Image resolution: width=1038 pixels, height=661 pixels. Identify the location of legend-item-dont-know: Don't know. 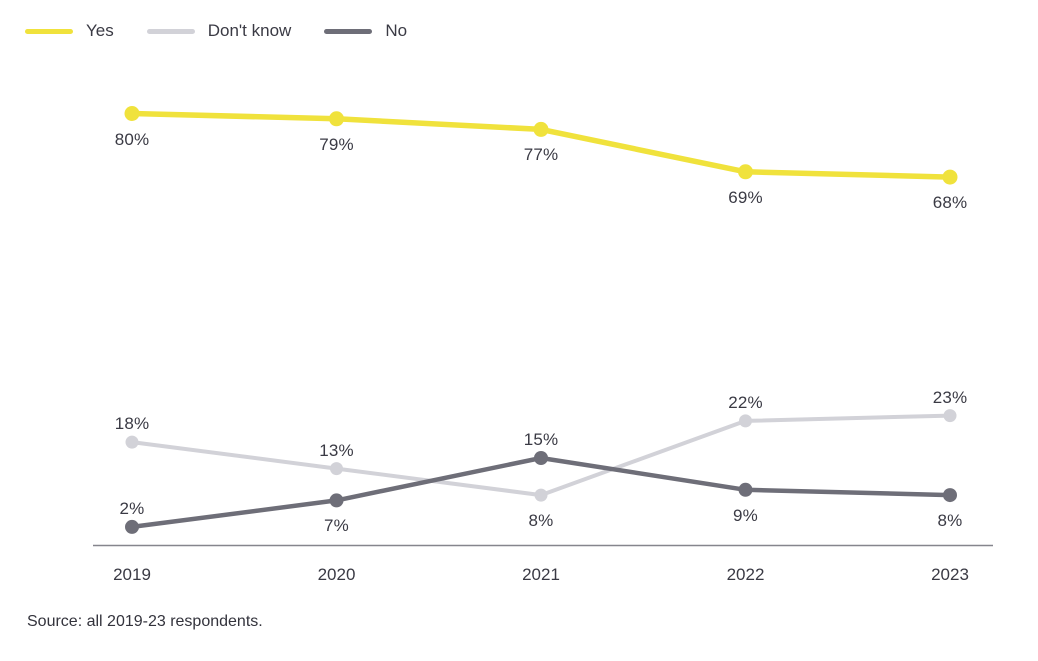
(219, 31).